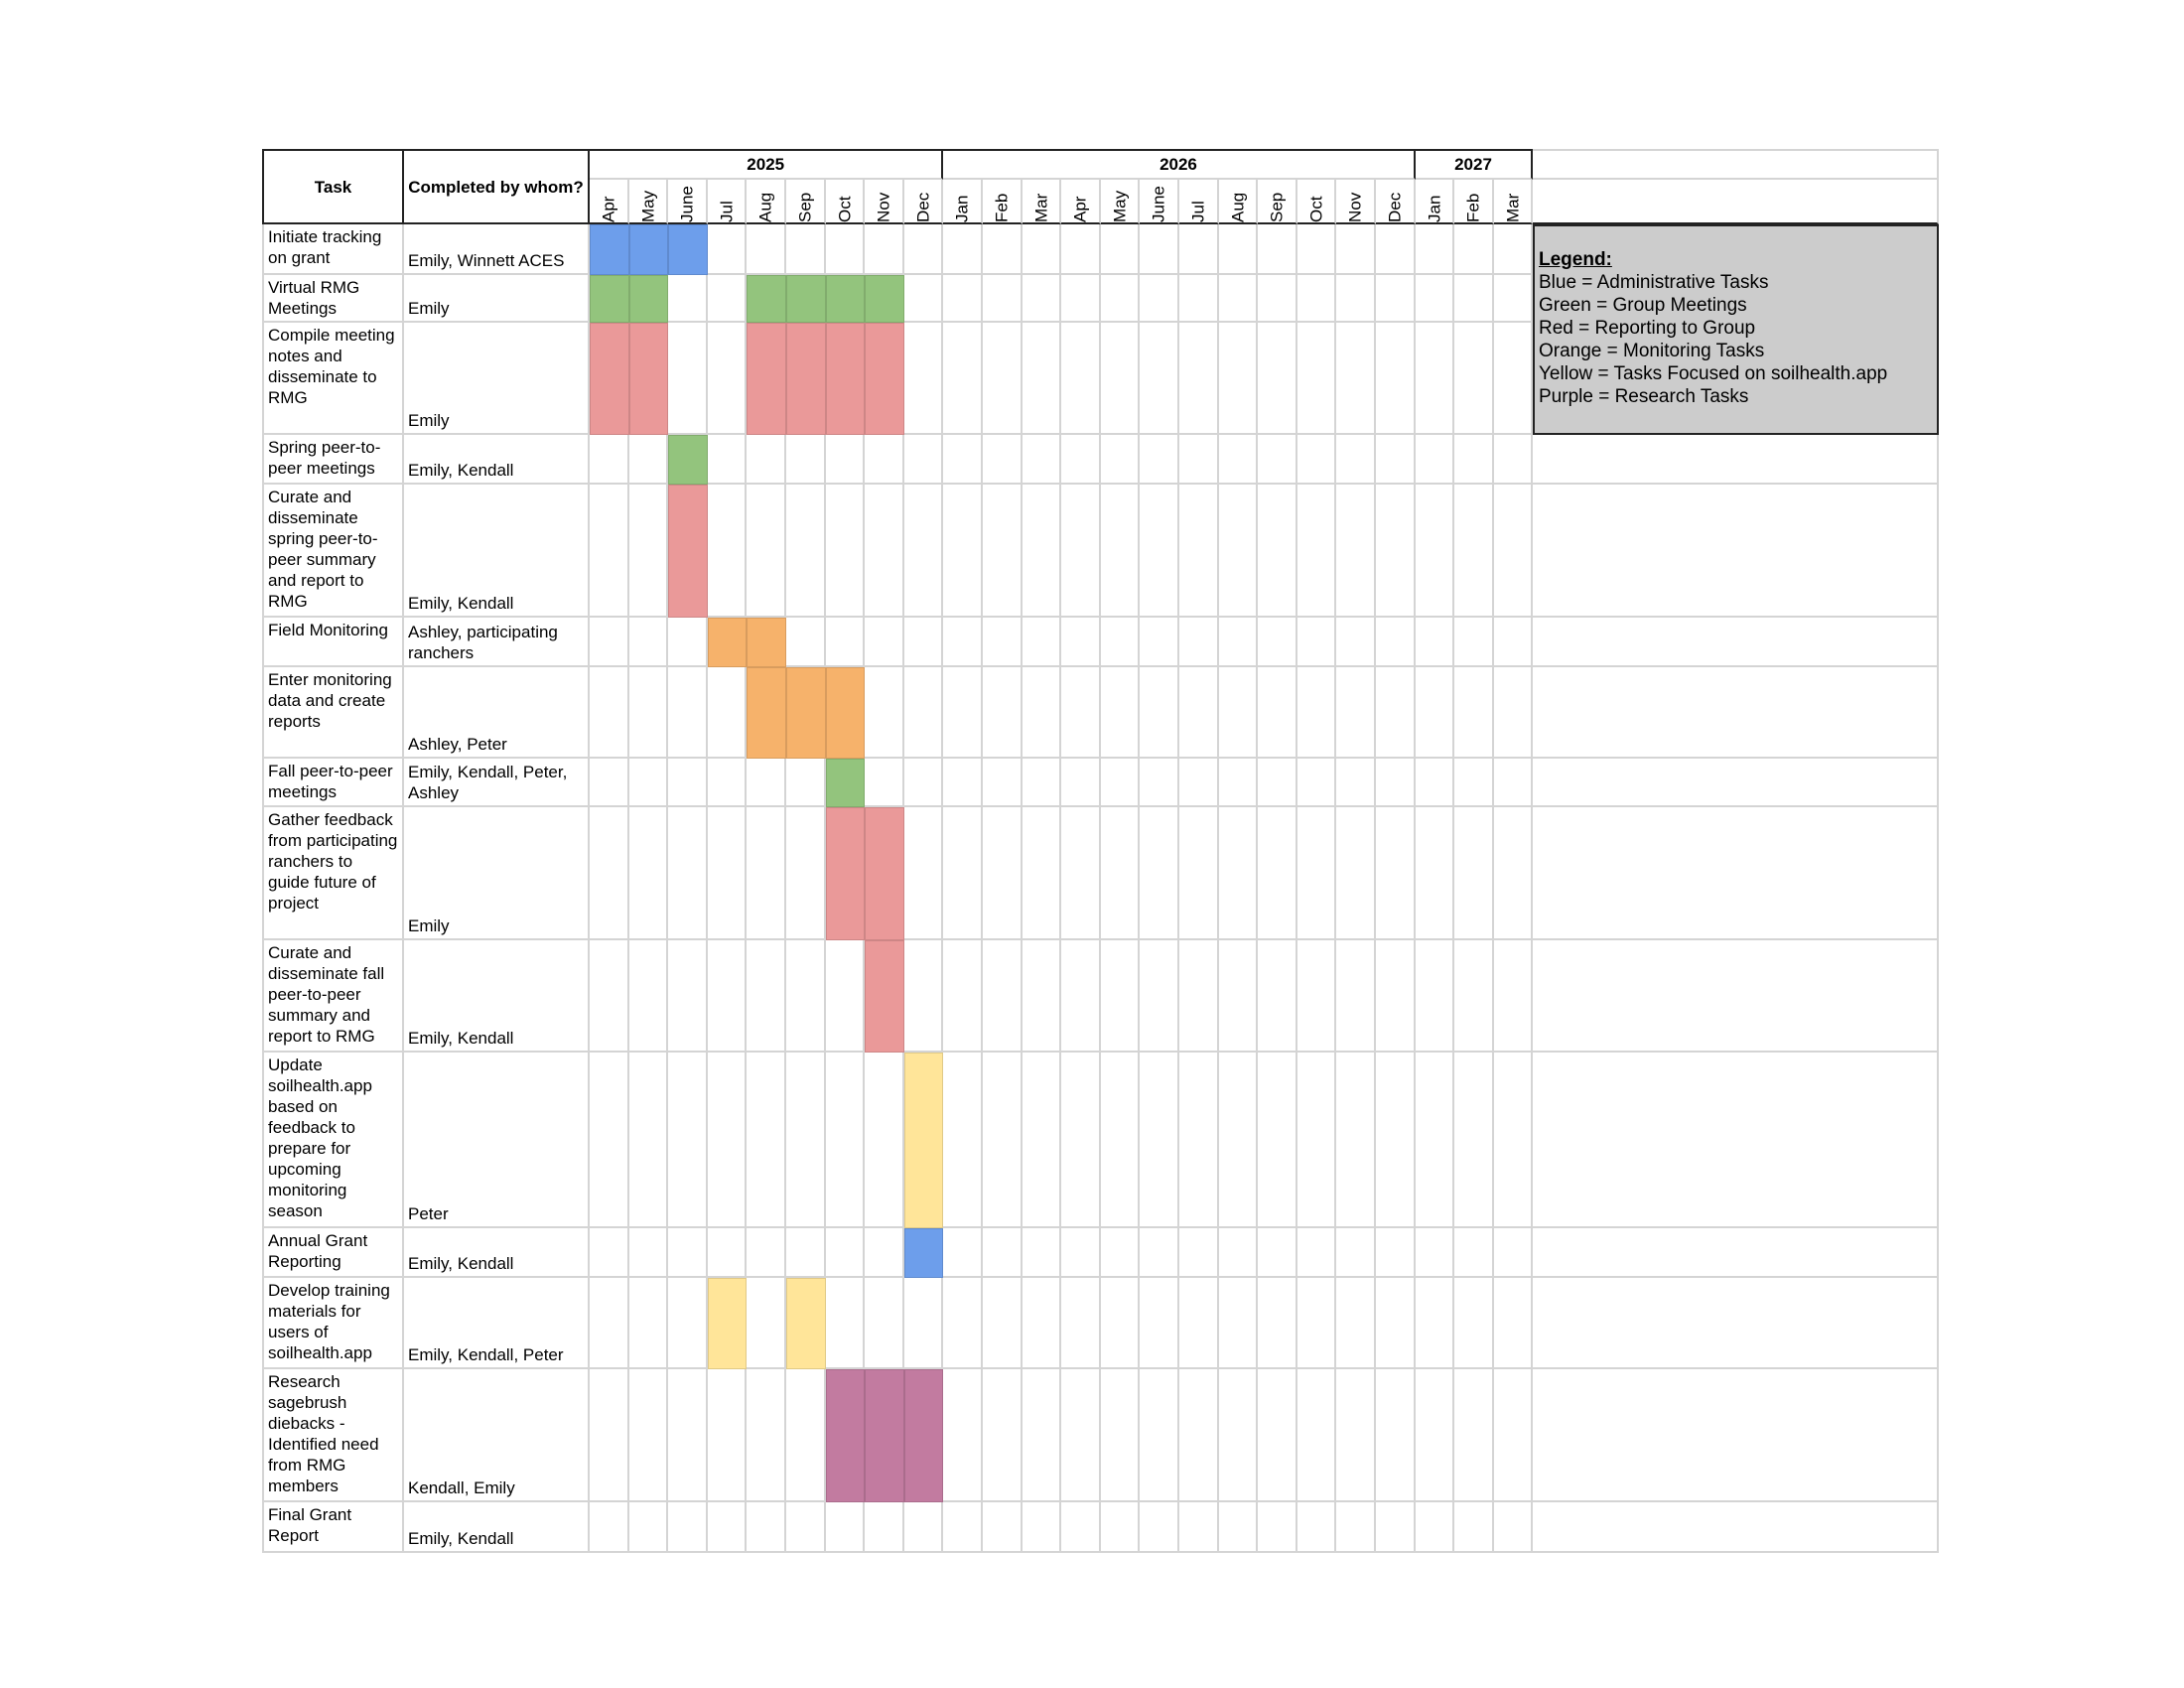  I want to click on who-cell: Emily, so click(497, 299).